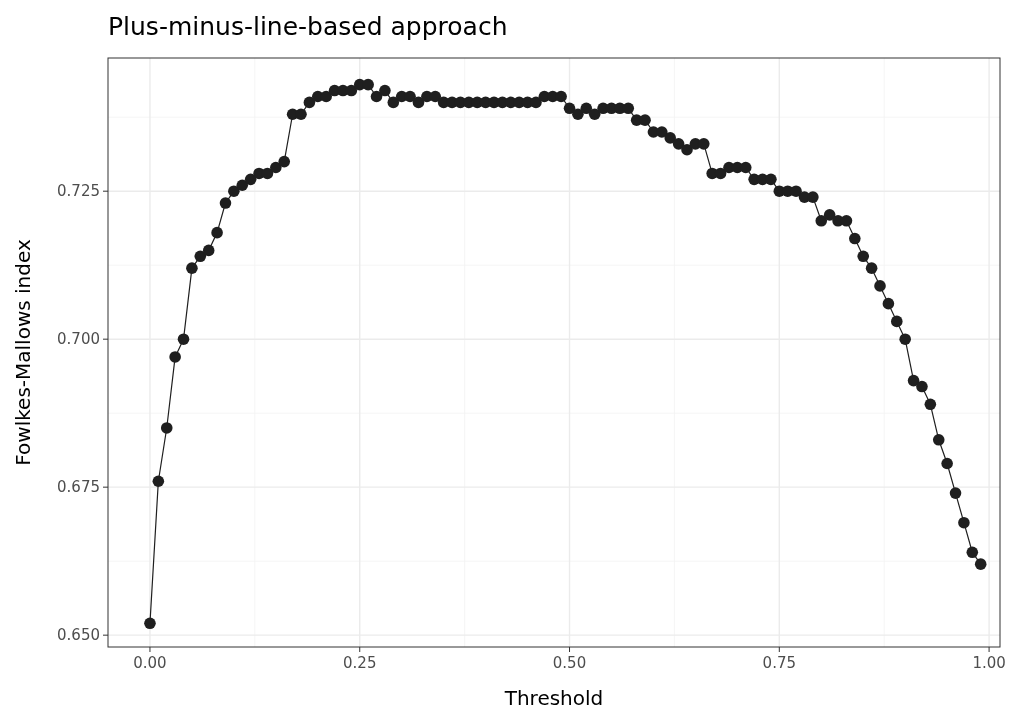  I want to click on x-axis-title: Threshold, so click(553, 698).